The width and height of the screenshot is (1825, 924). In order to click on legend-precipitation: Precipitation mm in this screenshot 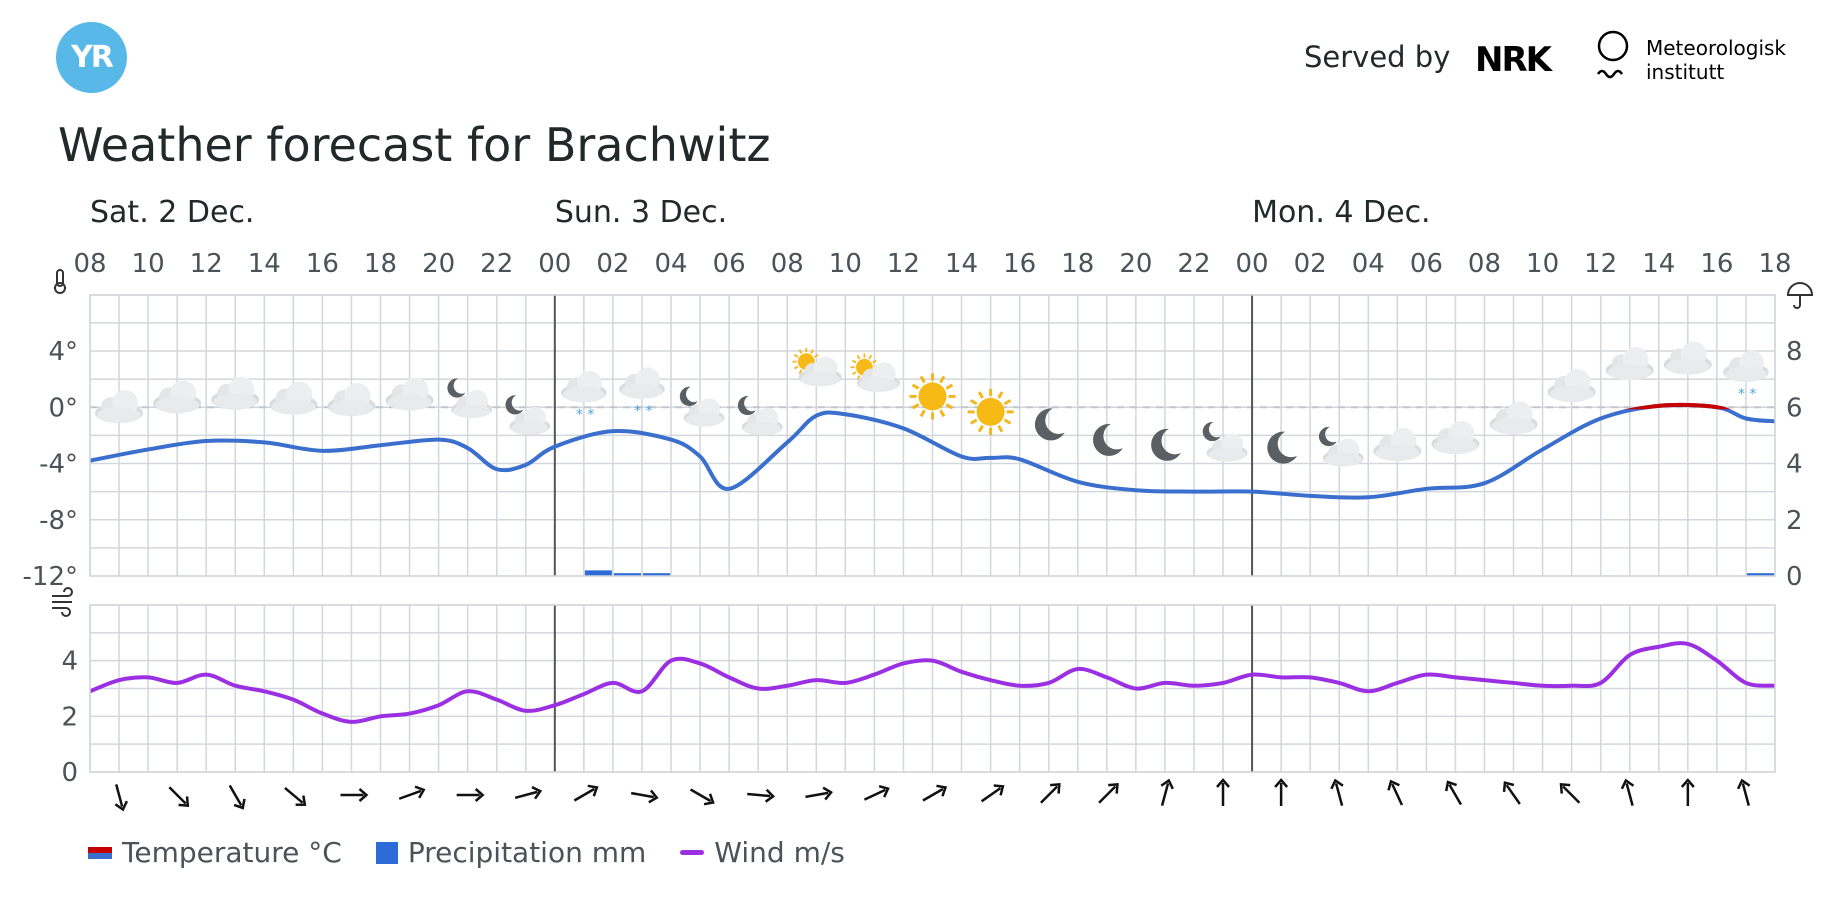, I will do `click(511, 852)`.